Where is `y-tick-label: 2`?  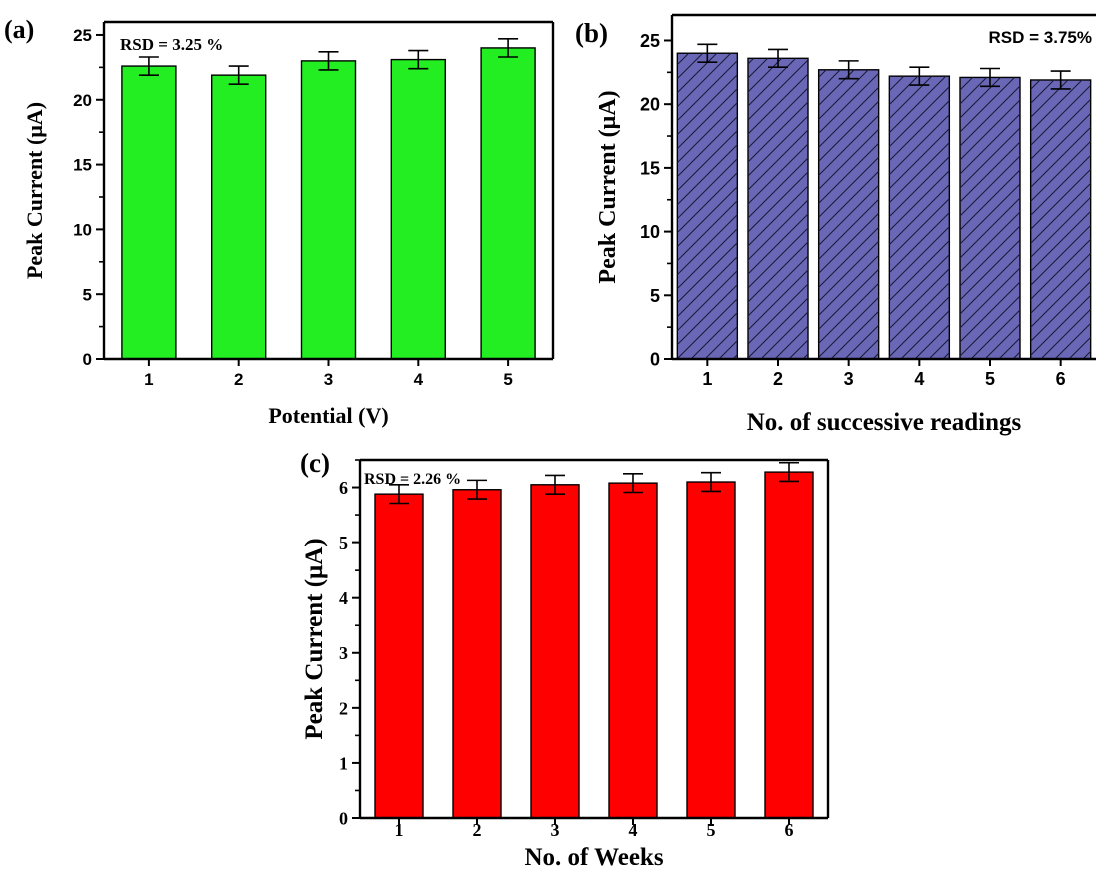 y-tick-label: 2 is located at coordinates (343, 708).